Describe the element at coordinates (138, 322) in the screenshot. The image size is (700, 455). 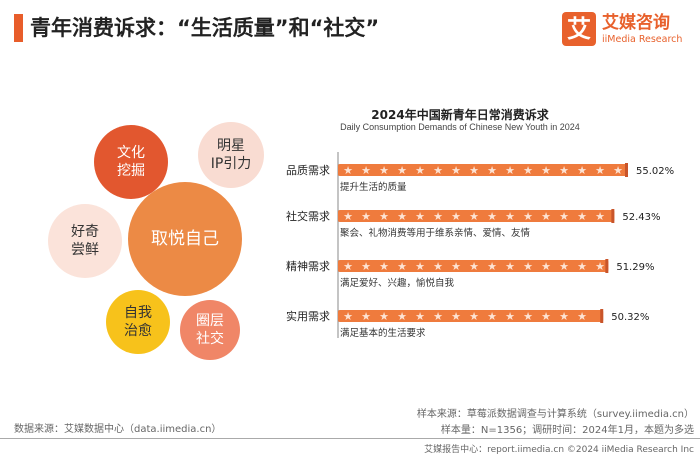
I see `bubble-self-healing: 自我 治愈` at that location.